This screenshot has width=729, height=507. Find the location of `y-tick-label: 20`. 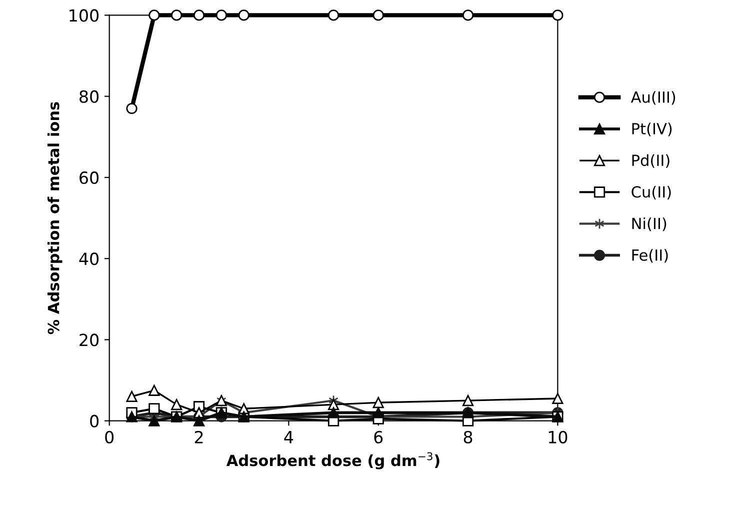

y-tick-label: 20 is located at coordinates (89, 340).